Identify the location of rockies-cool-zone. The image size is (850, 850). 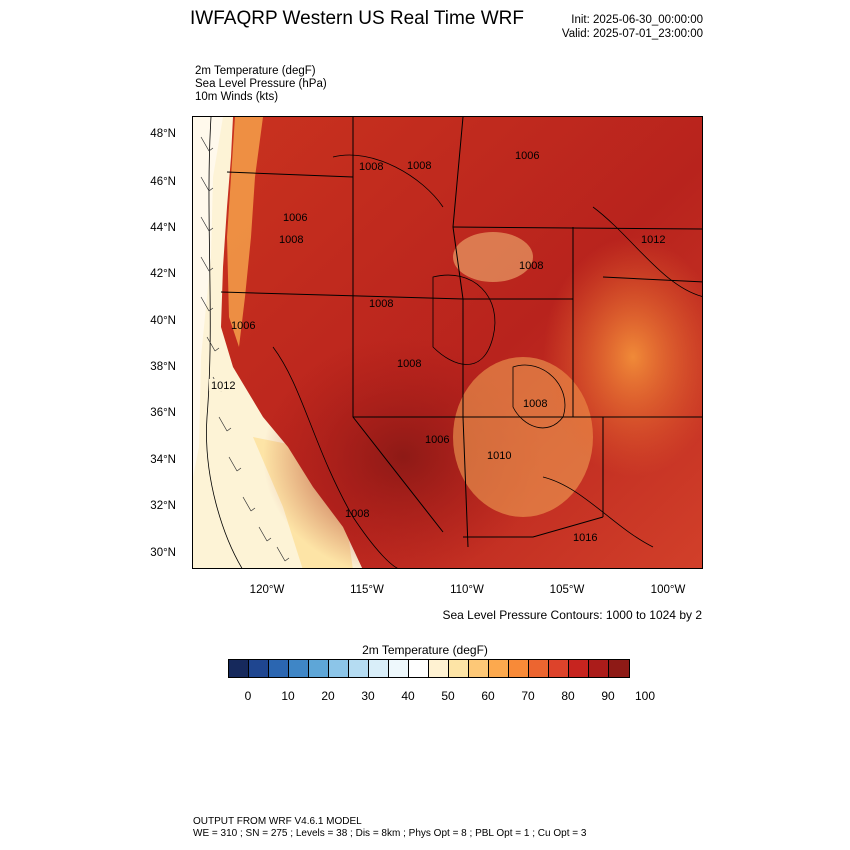
(493, 257).